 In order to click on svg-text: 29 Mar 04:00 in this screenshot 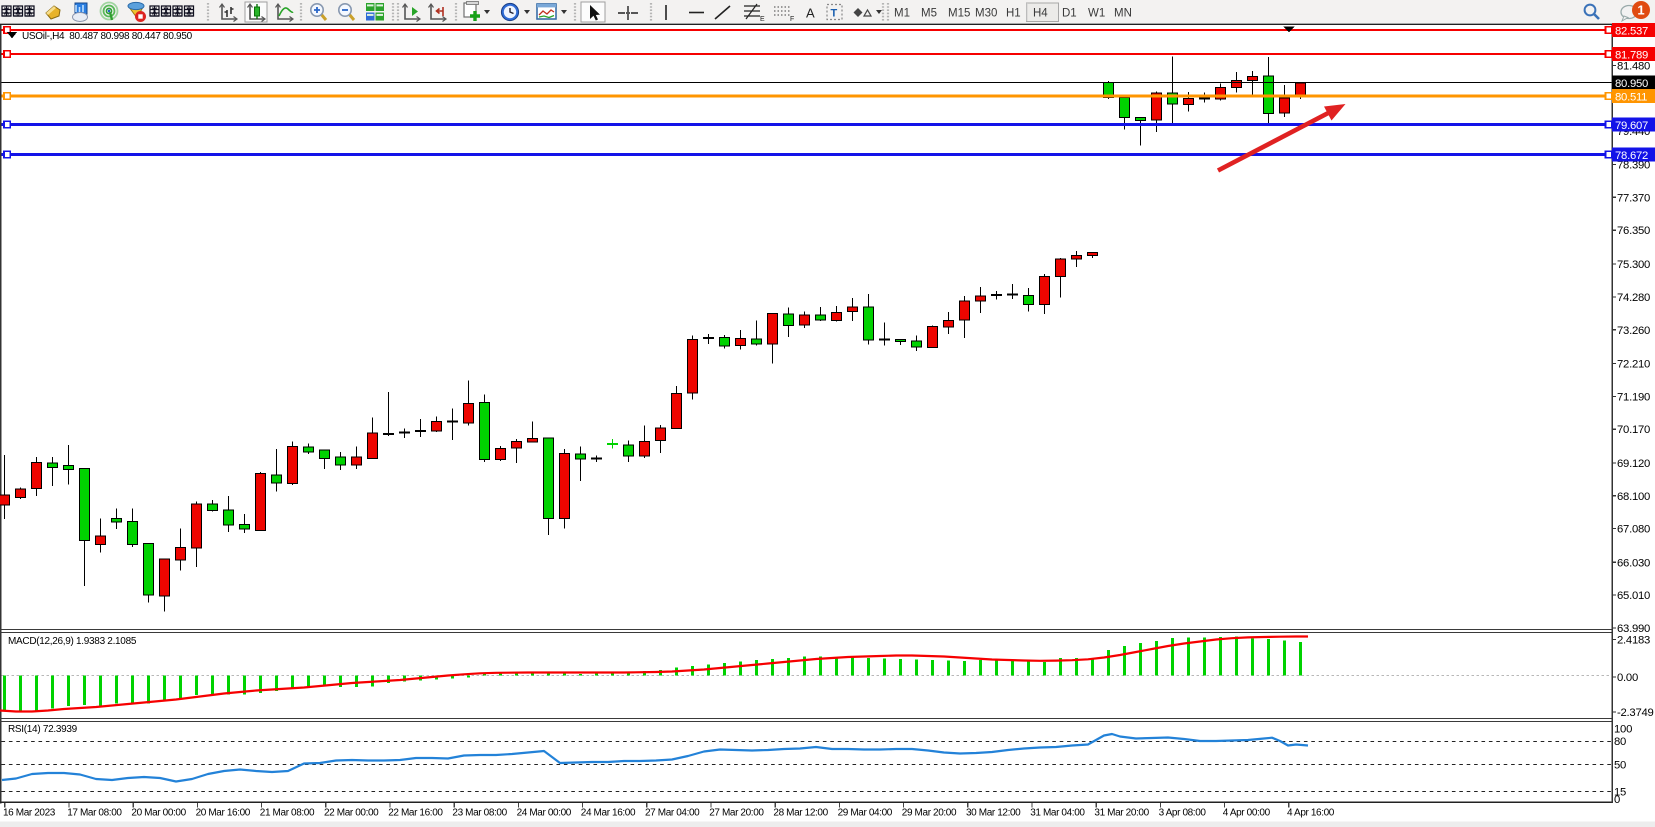, I will do `click(865, 813)`.